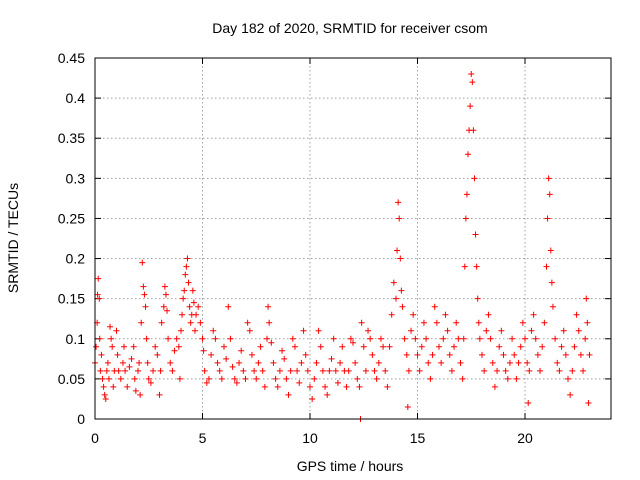  What do you see at coordinates (76, 259) in the screenshot?
I see `y-tick-label: 0.2` at bounding box center [76, 259].